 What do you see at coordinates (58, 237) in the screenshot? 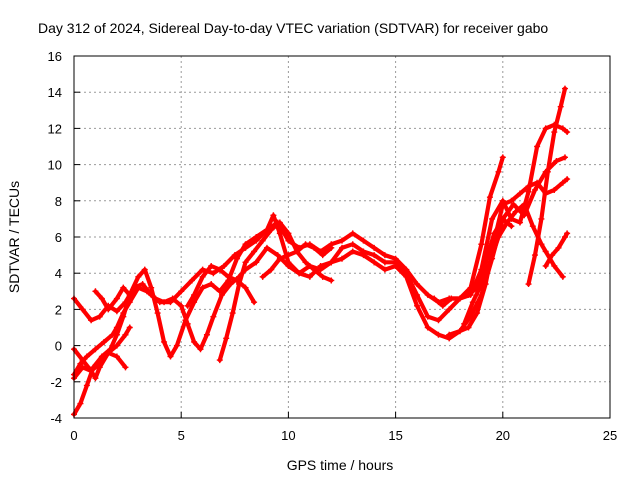
I see `y-tick-label: 6` at bounding box center [58, 237].